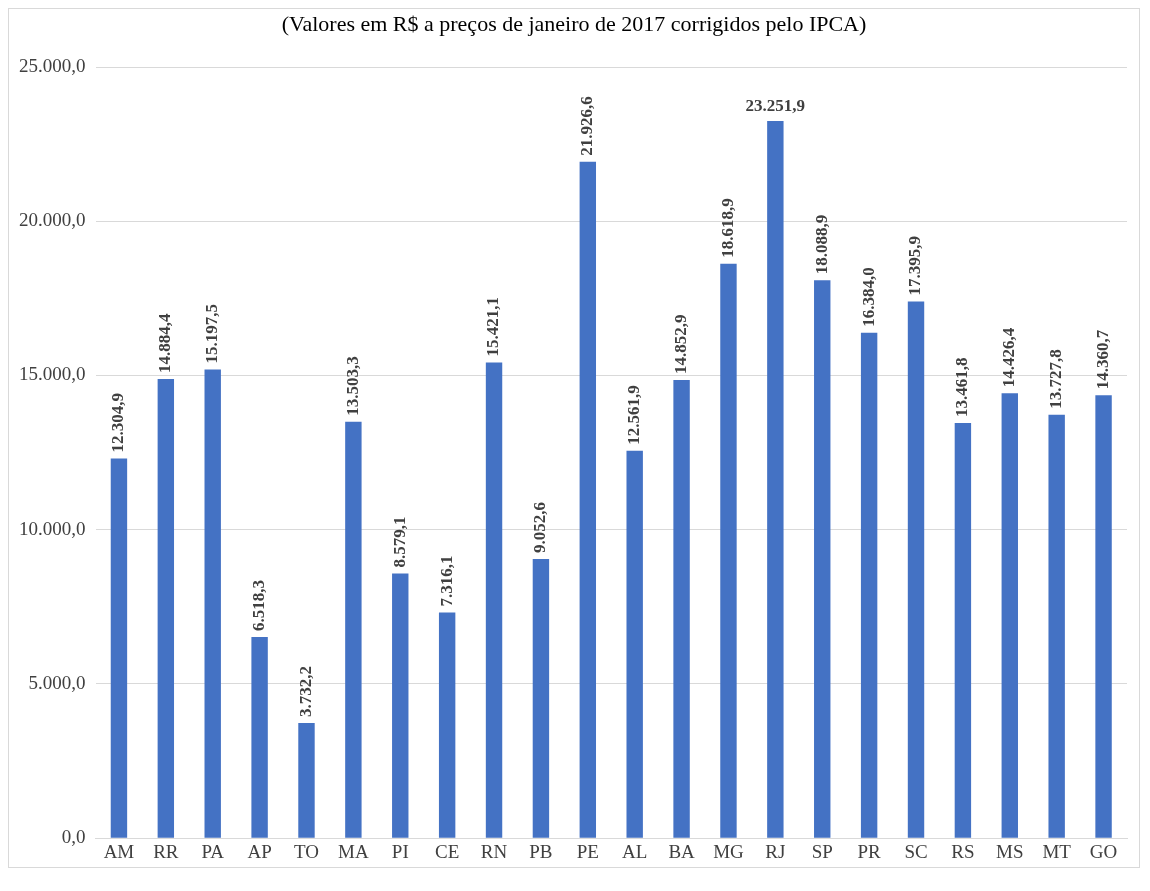 The width and height of the screenshot is (1150, 891). Describe the element at coordinates (399, 542) in the screenshot. I see `data-label: 8.579,1` at that location.